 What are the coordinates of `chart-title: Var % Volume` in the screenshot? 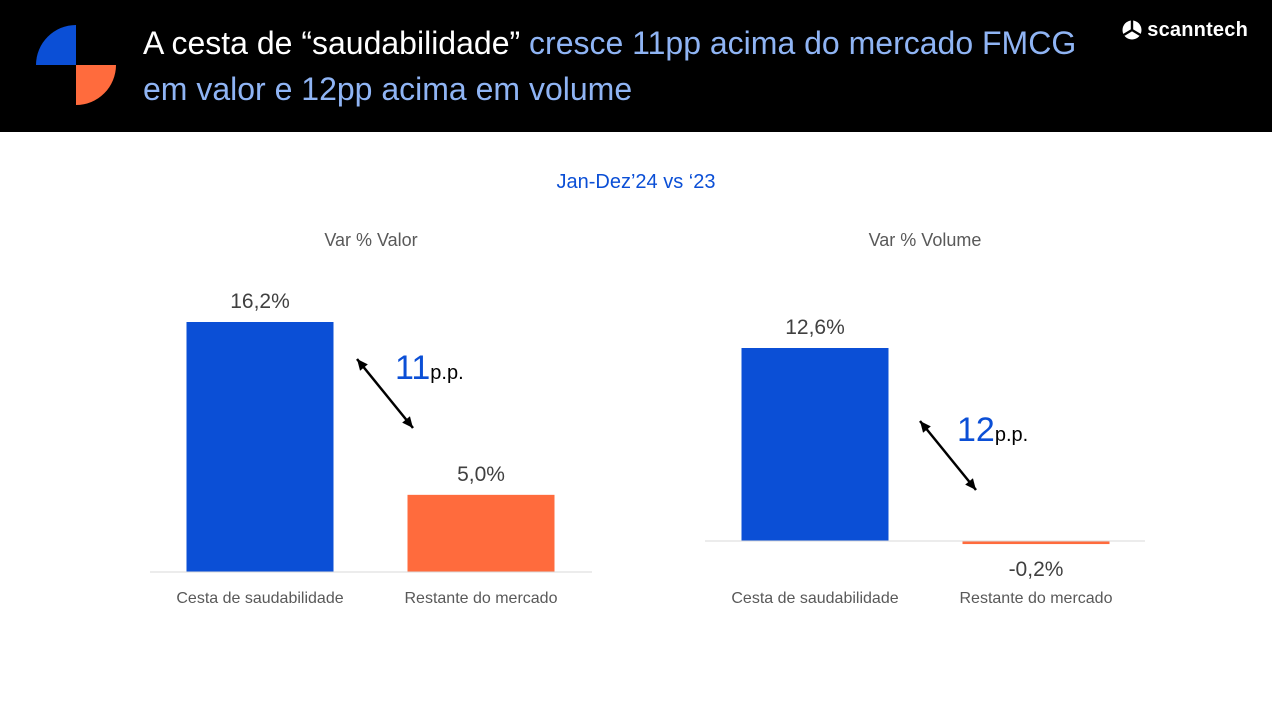 It's located at (925, 240).